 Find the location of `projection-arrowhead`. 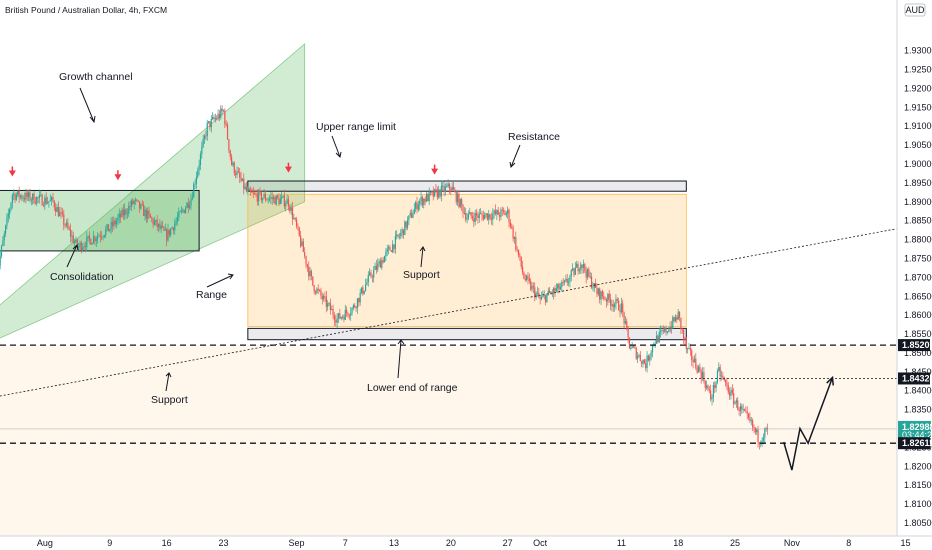

projection-arrowhead is located at coordinates (830, 380).